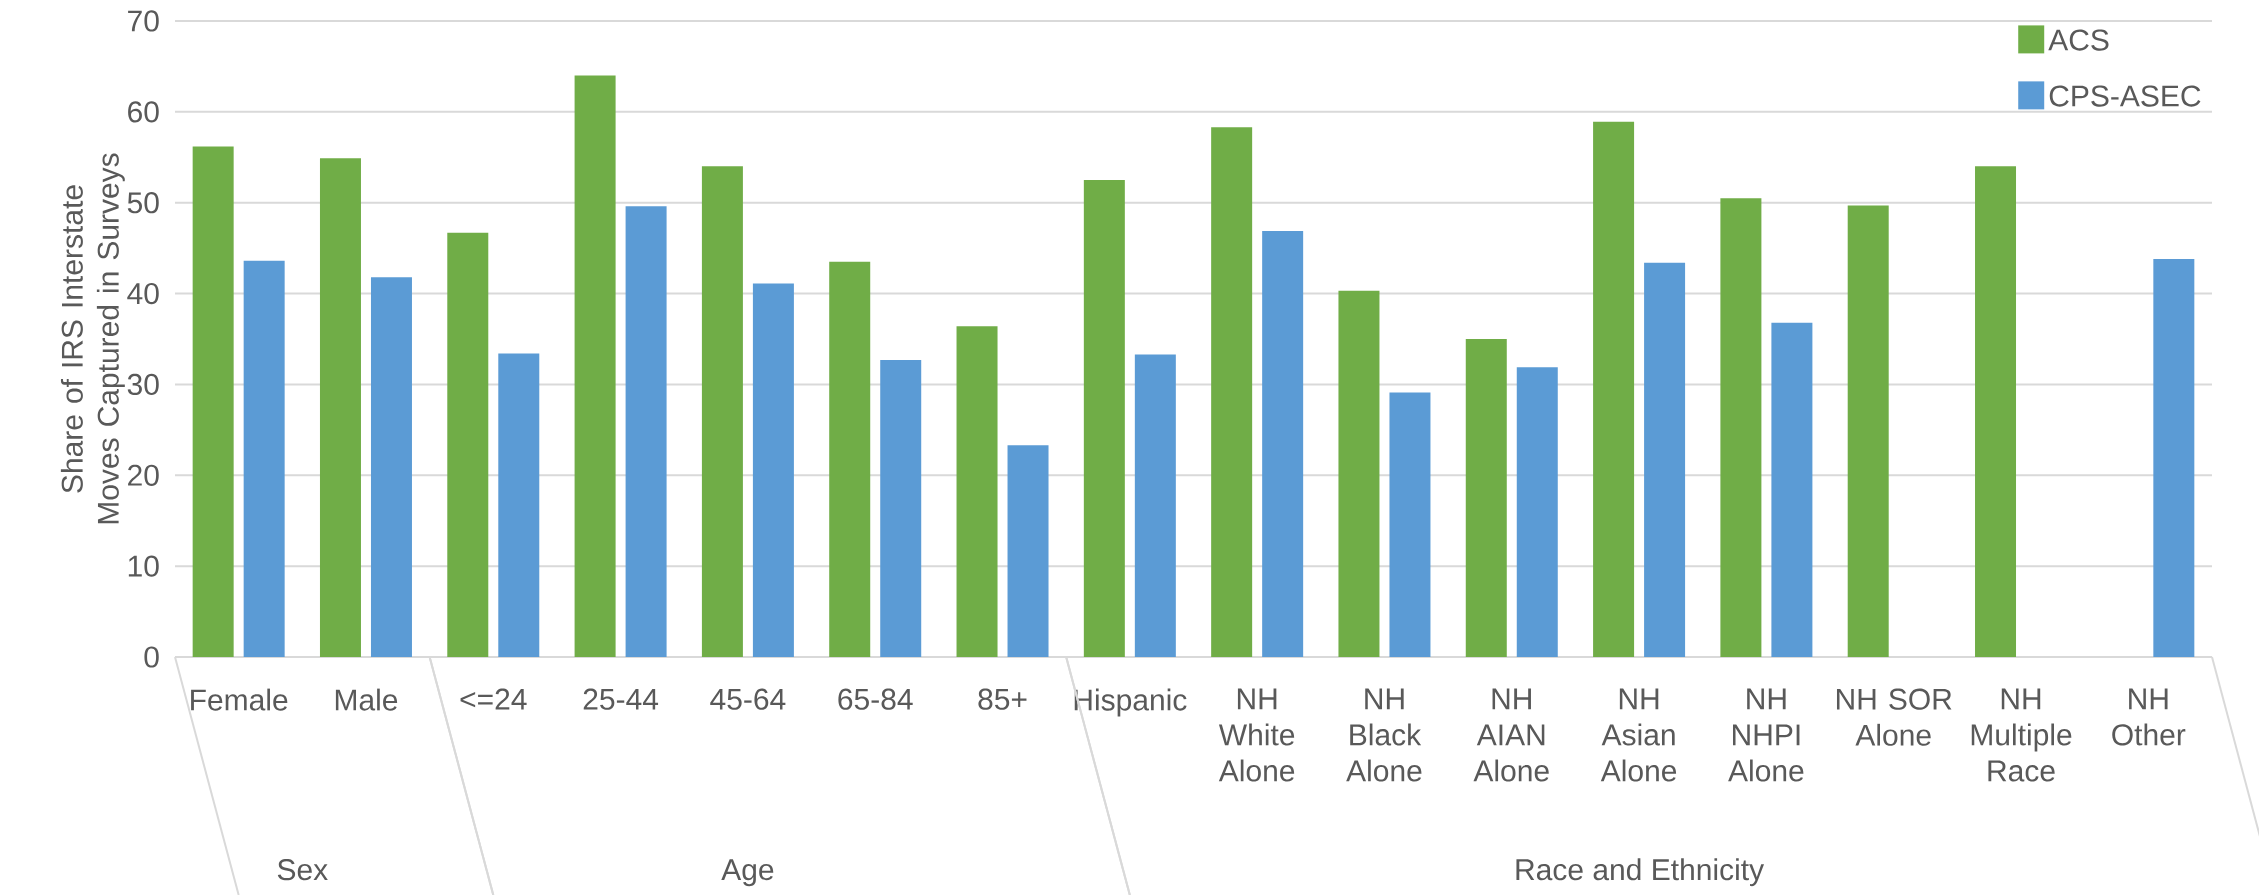 Image resolution: width=2259 pixels, height=895 pixels. Describe the element at coordinates (2149, 717) in the screenshot. I see `x-tick-label: NH Other` at that location.